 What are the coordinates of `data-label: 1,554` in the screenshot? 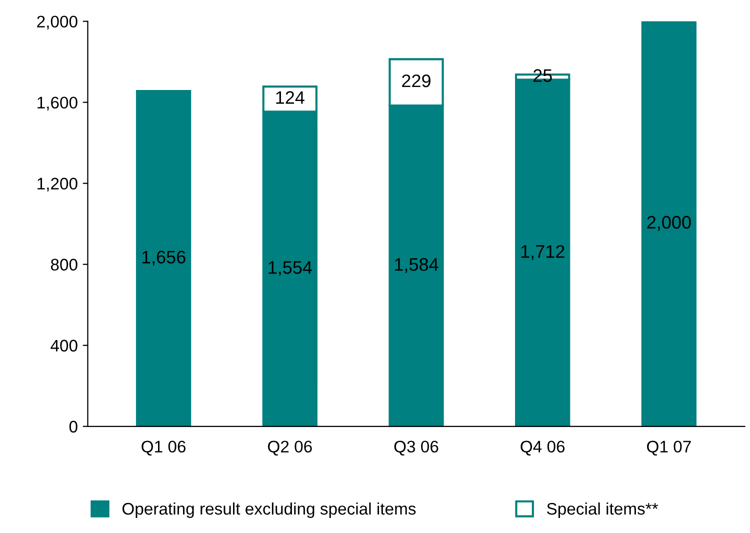 It's located at (290, 268).